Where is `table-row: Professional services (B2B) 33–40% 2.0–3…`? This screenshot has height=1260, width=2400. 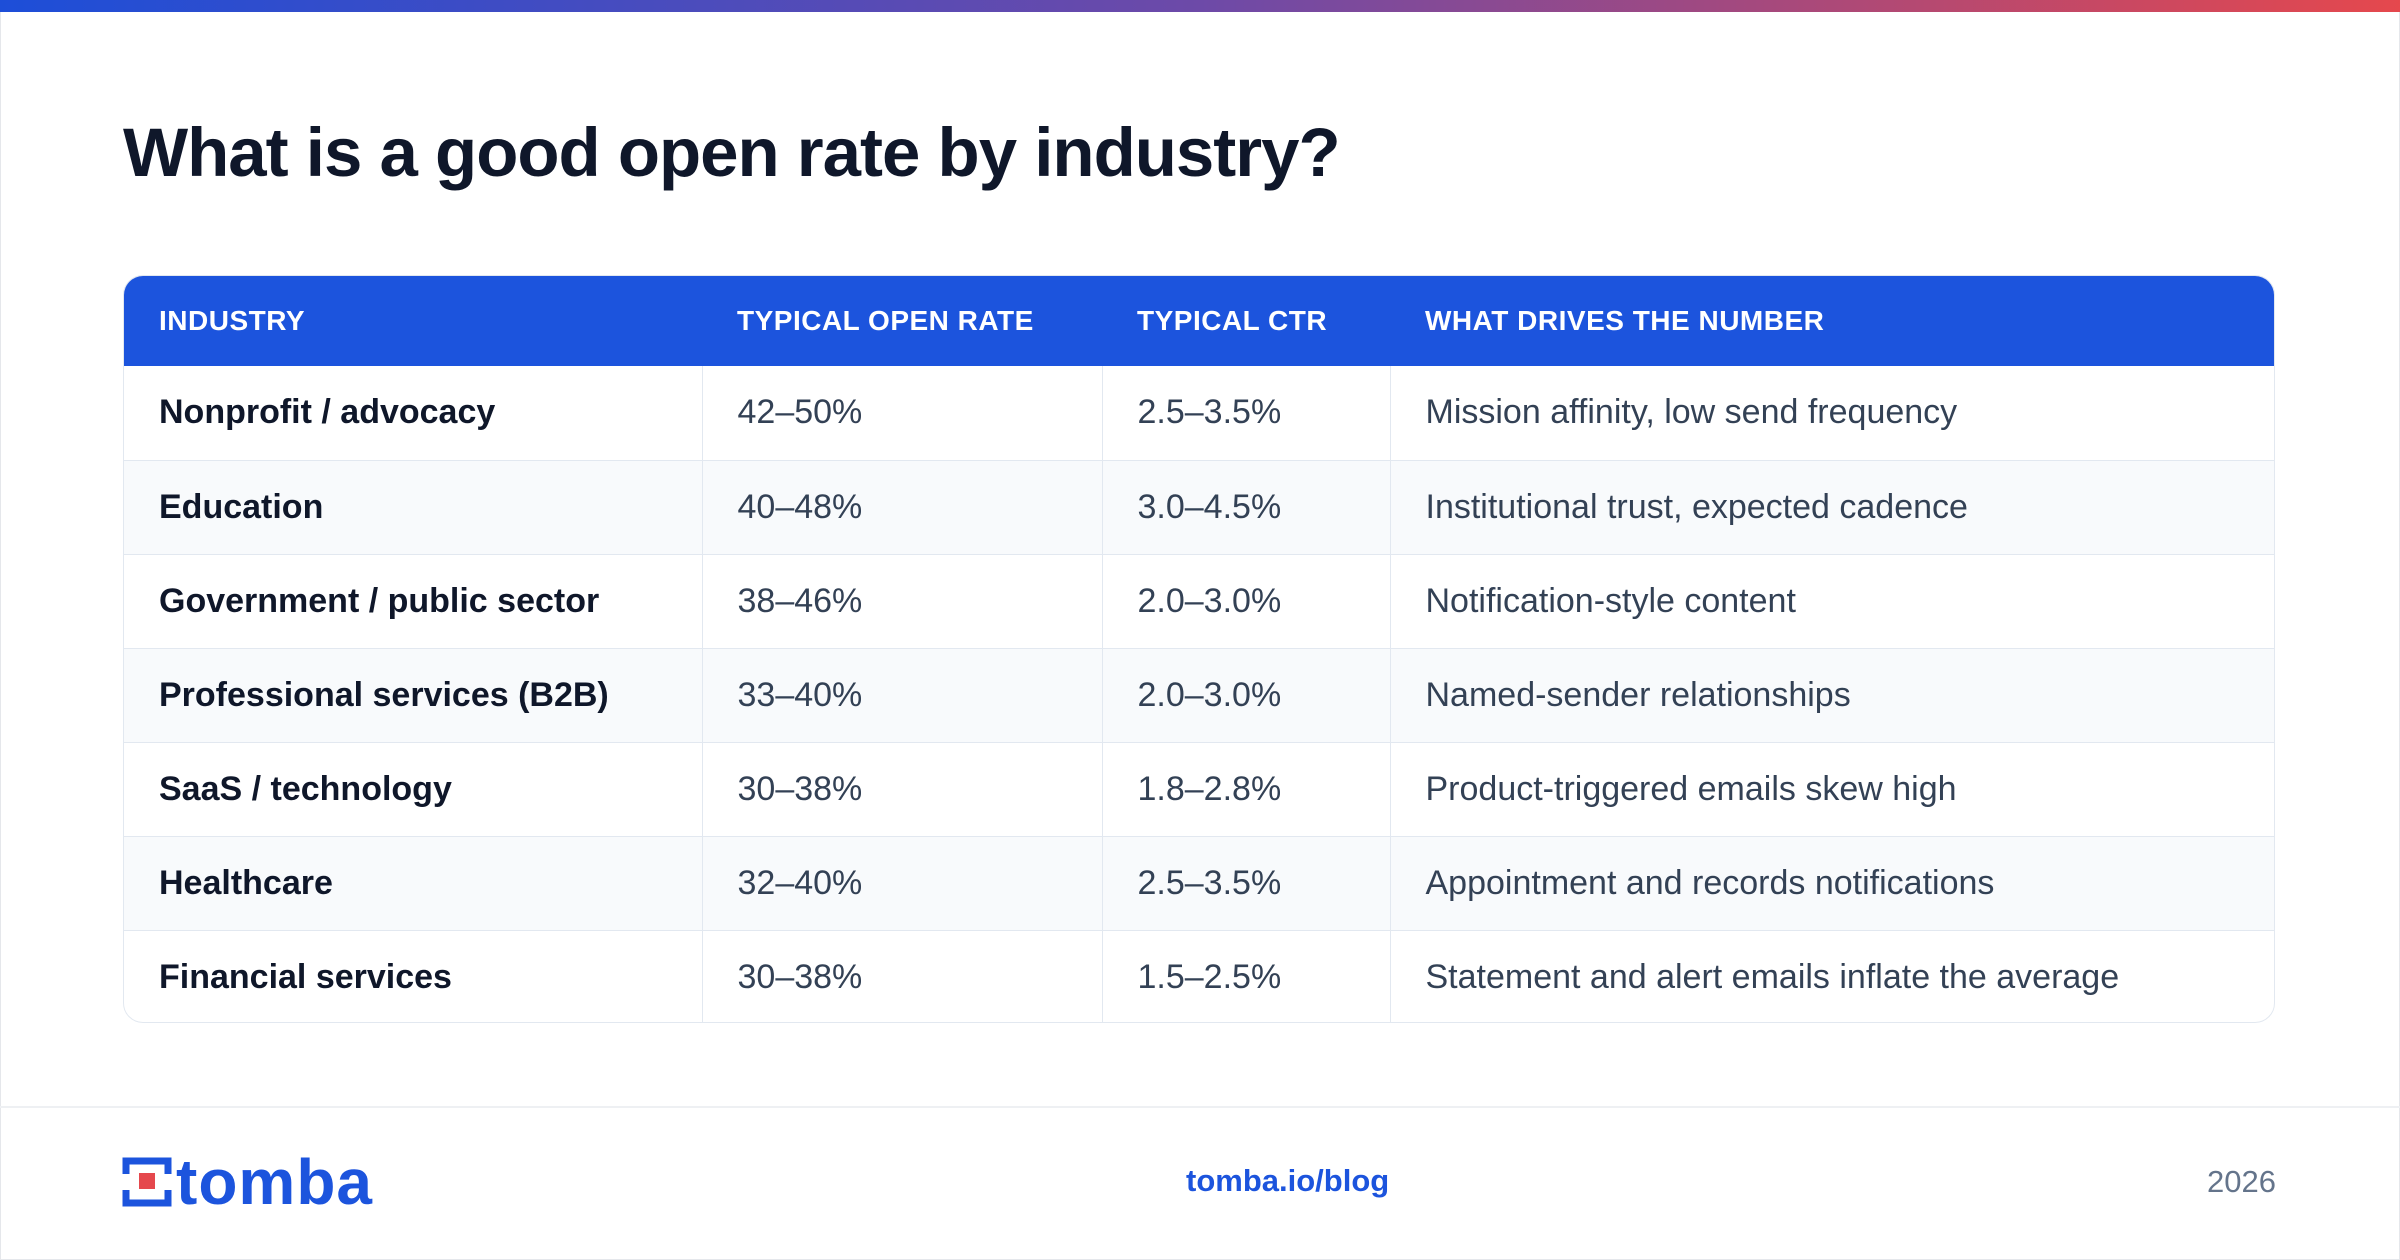 table-row: Professional services (B2B) 33–40% 2.0–3… is located at coordinates (1199, 694).